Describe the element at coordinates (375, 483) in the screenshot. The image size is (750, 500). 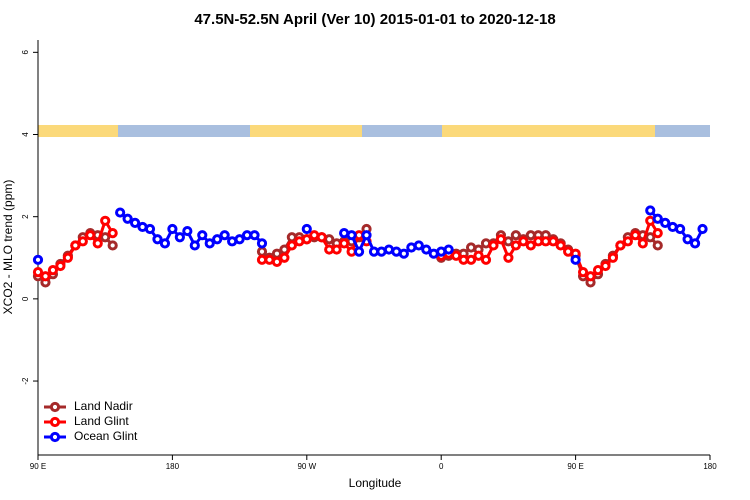
I see `x-axis-title: Longitude` at that location.